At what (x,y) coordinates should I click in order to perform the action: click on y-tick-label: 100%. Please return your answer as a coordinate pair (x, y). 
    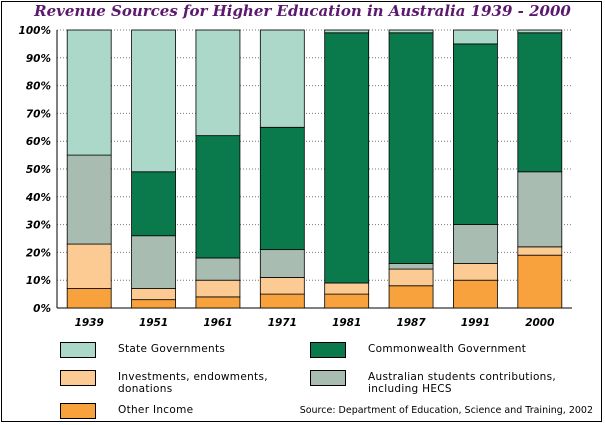
    Looking at the image, I should click on (35, 31).